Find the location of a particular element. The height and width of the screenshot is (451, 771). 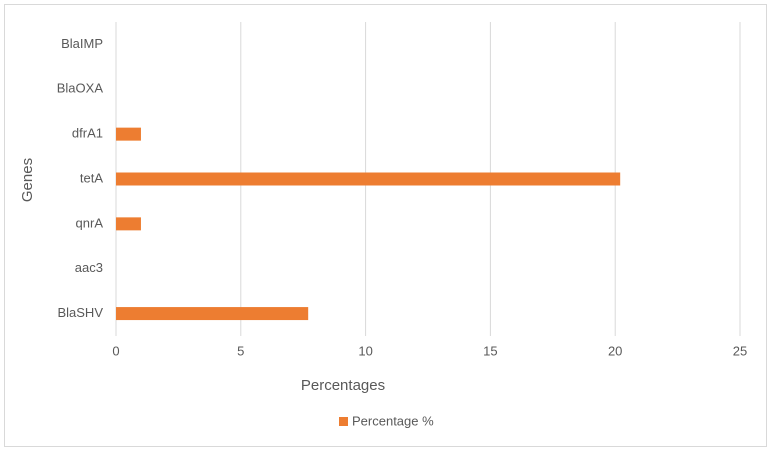

x-tick-label: 20 is located at coordinates (615, 350).